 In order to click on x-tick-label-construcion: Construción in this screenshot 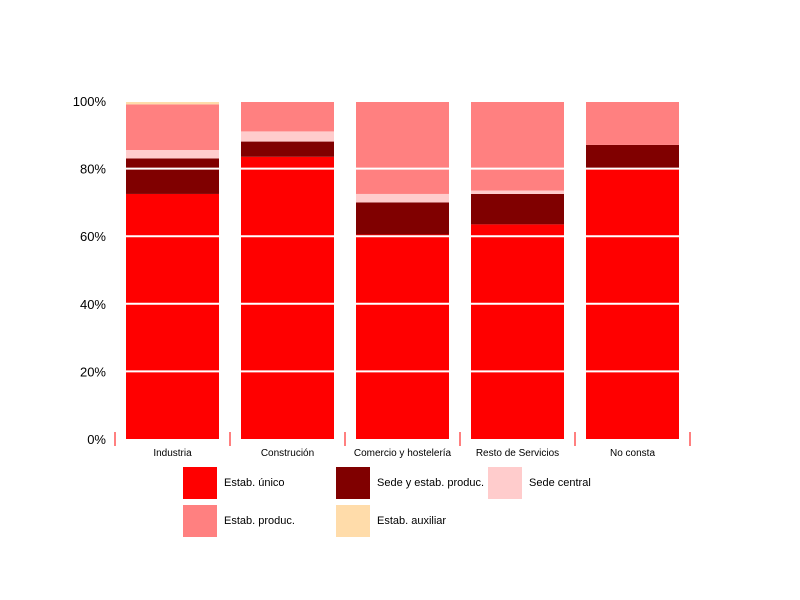, I will do `click(287, 453)`.